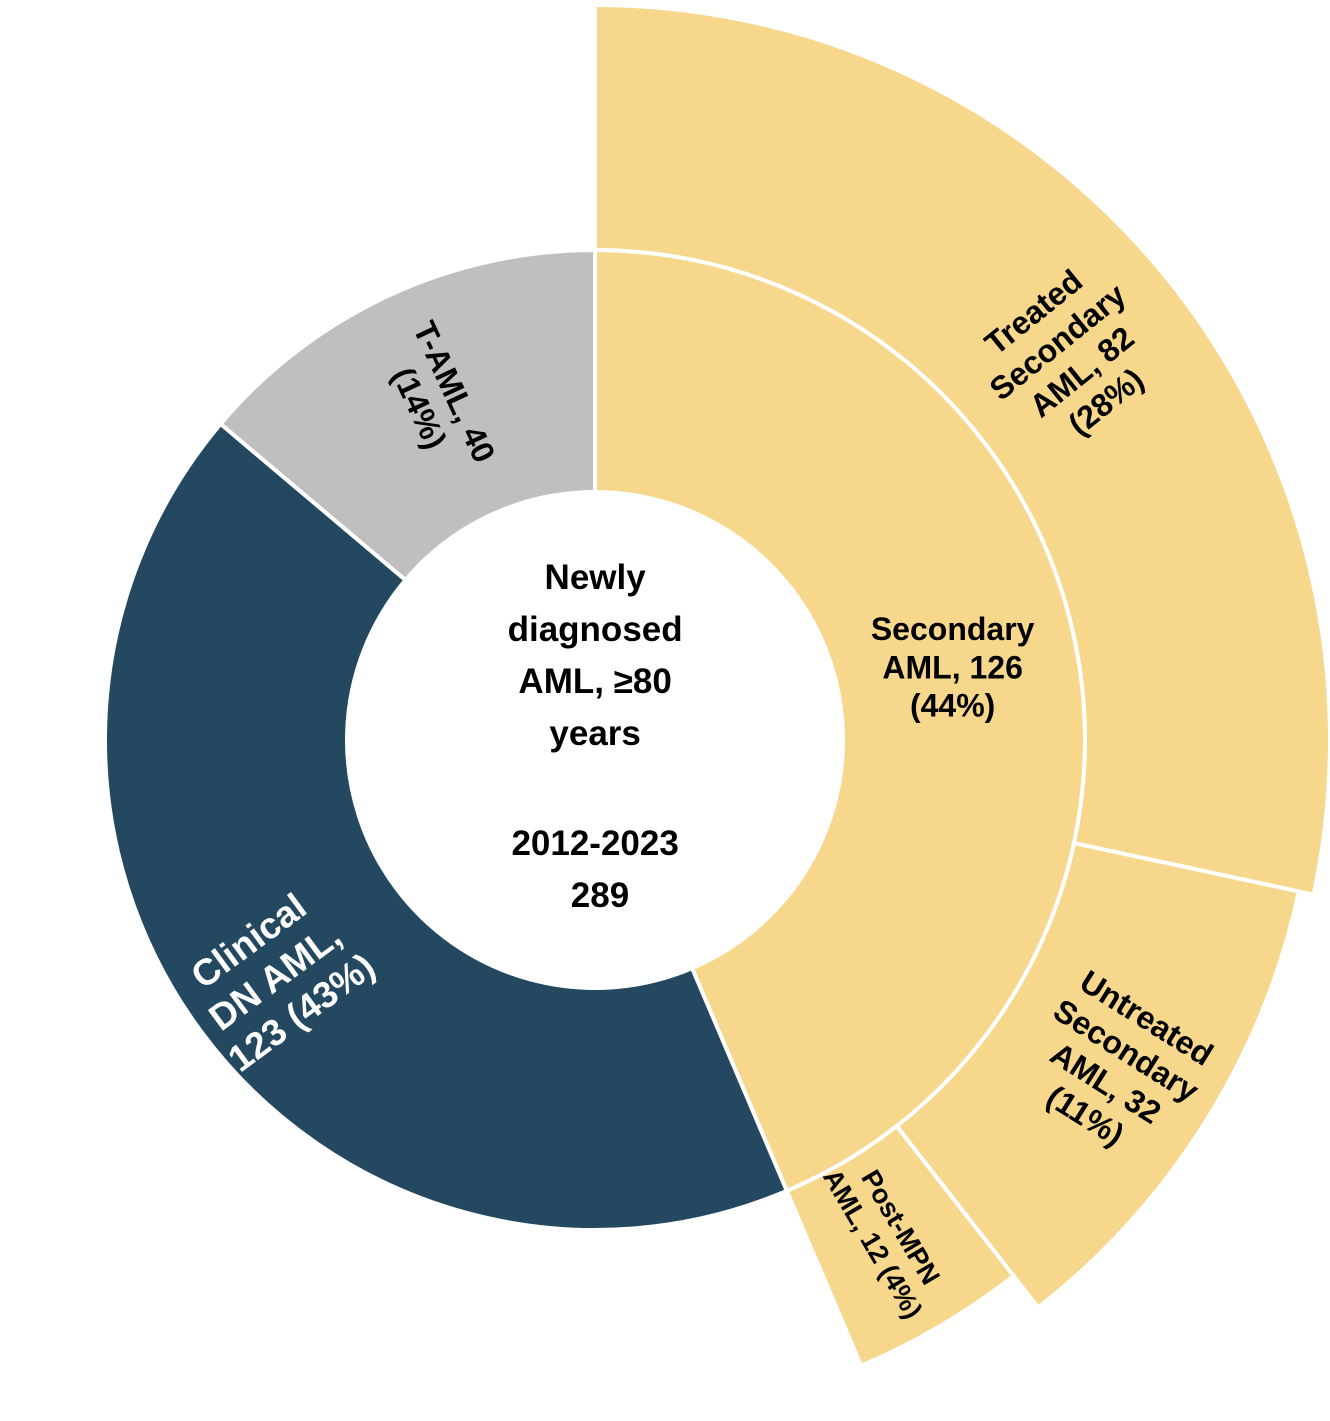 The width and height of the screenshot is (1330, 1421). Describe the element at coordinates (600, 895) in the screenshot. I see `center-line-7: 289` at that location.